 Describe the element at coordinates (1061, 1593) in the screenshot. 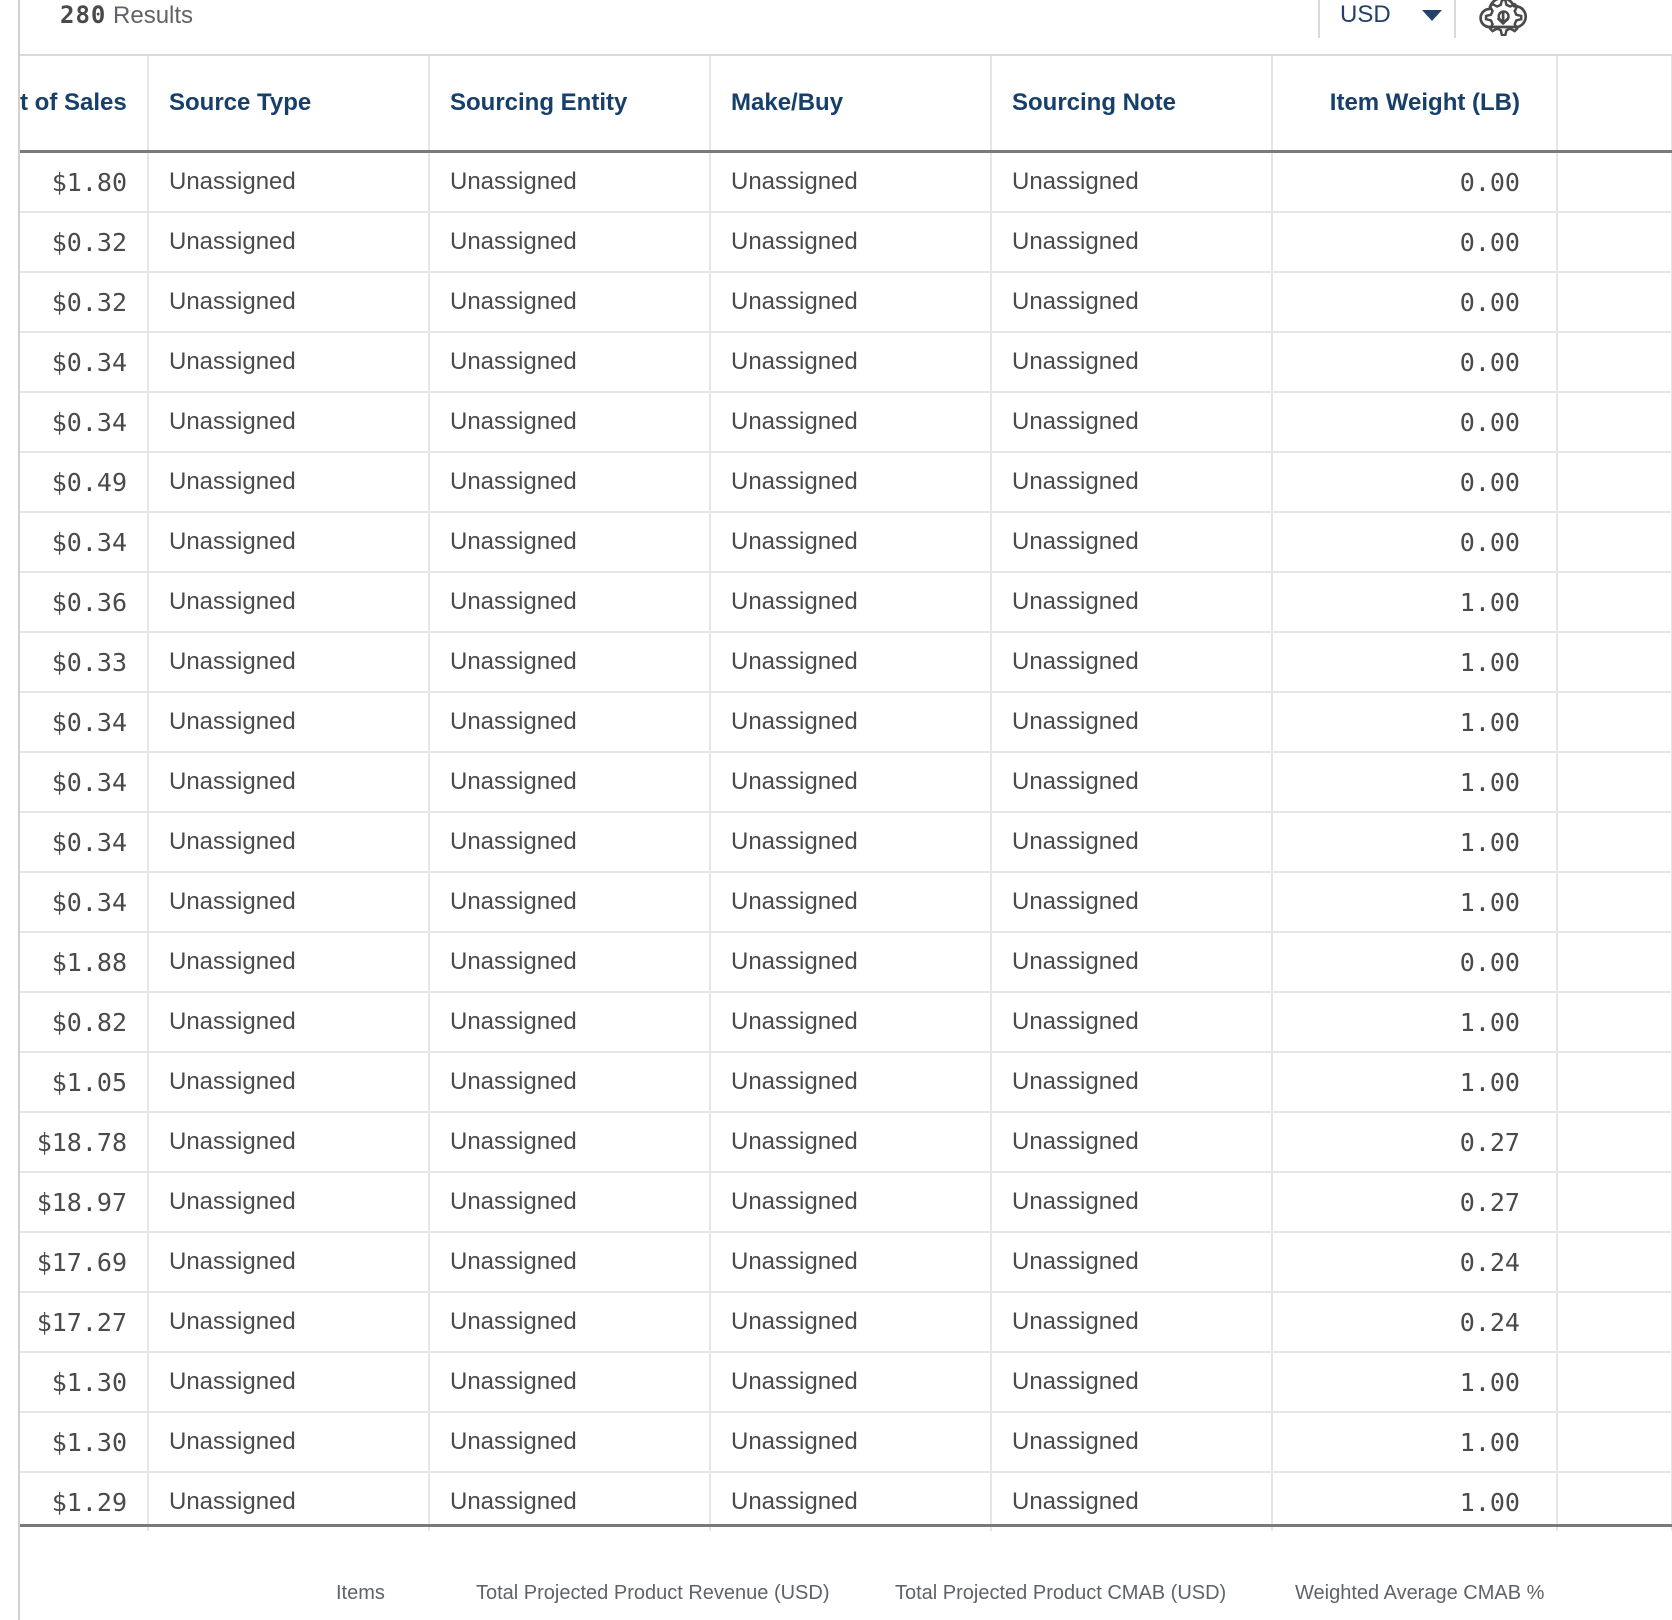

I see `summary-cmab-label: Total Projected Product CMAB (USD)` at that location.